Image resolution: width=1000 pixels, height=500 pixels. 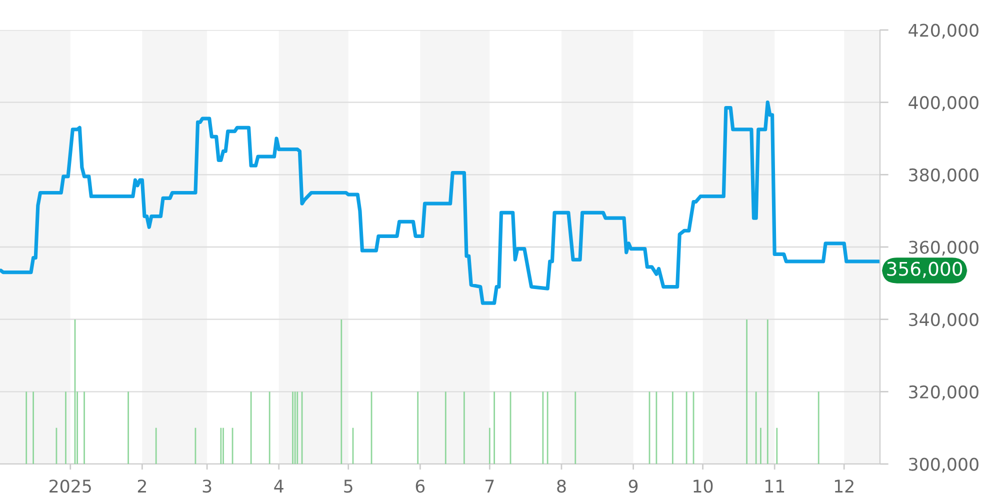 What do you see at coordinates (943, 31) in the screenshot?
I see `y-tick-label: 420,000` at bounding box center [943, 31].